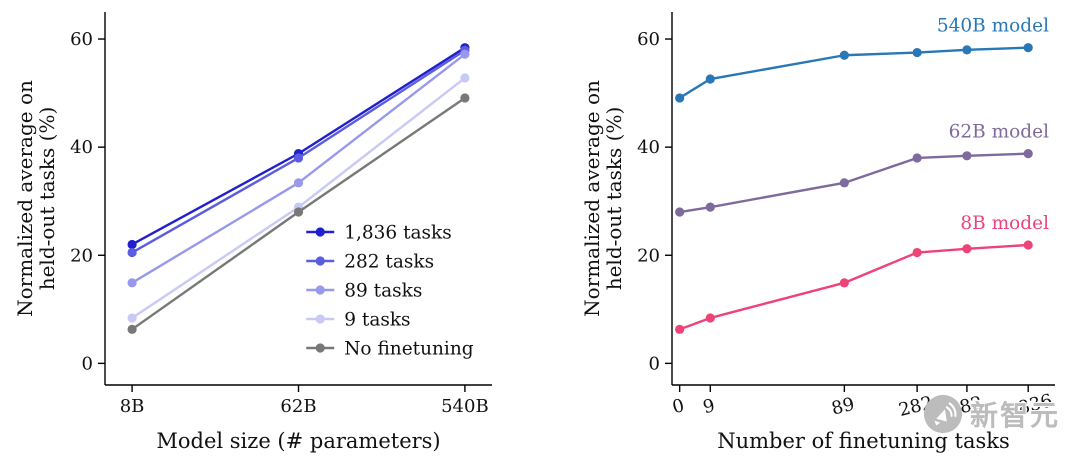 The height and width of the screenshot is (461, 1080). I want to click on x-tick-label: 62B, so click(298, 406).